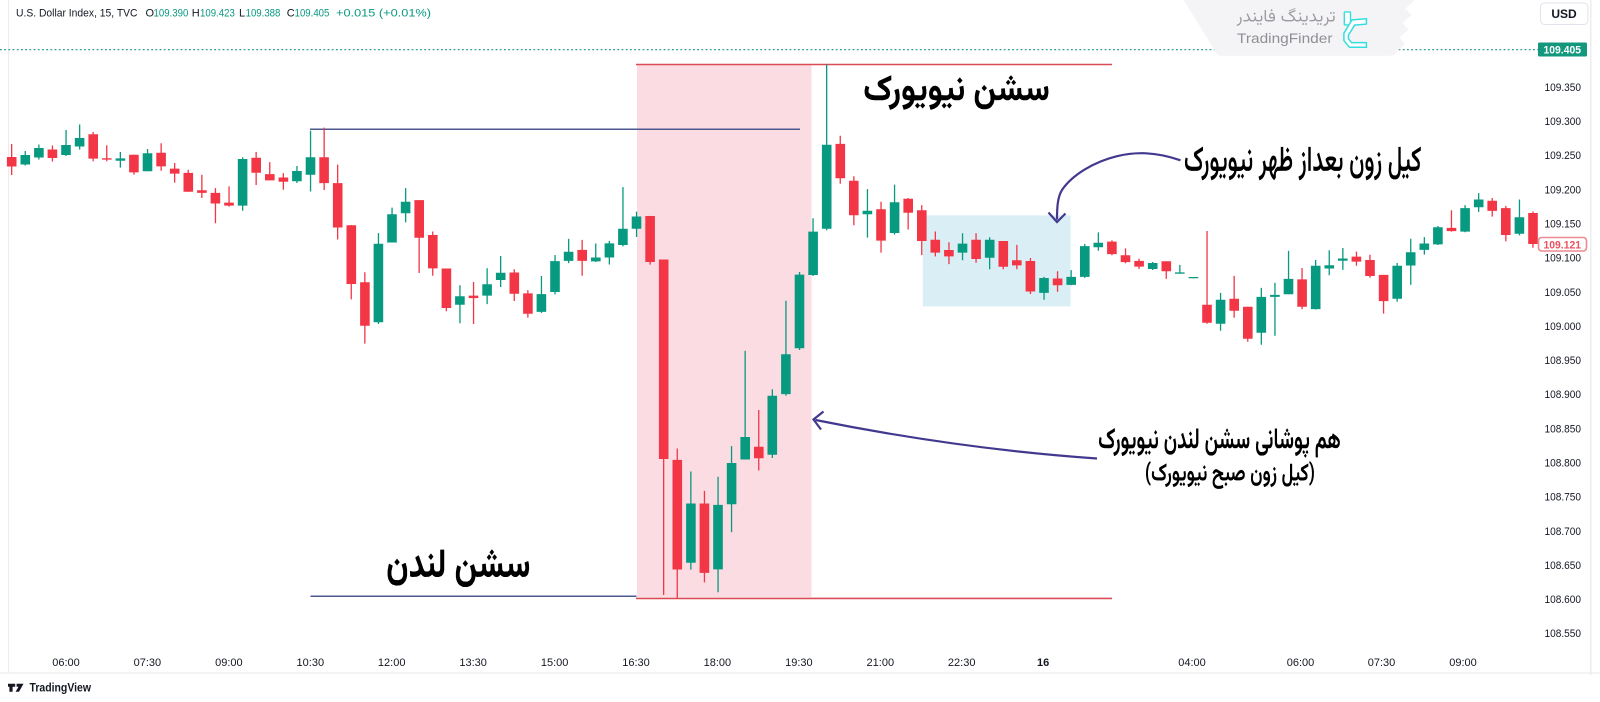  I want to click on svg-text: TradingView, so click(61, 687).